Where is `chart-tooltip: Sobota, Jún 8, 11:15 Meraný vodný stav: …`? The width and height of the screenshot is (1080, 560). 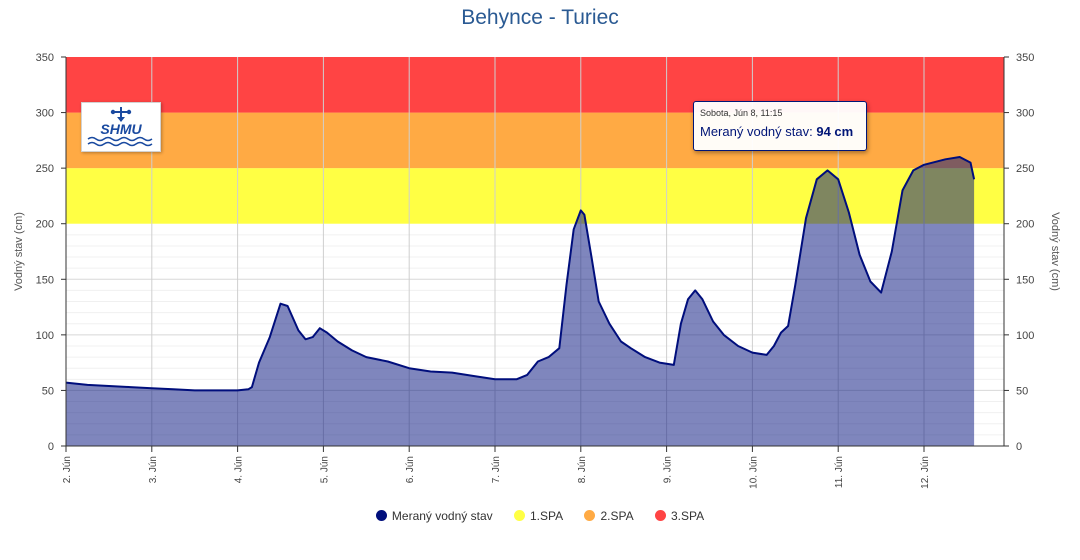 chart-tooltip: Sobota, Jún 8, 11:15 Meraný vodný stav: … is located at coordinates (780, 126).